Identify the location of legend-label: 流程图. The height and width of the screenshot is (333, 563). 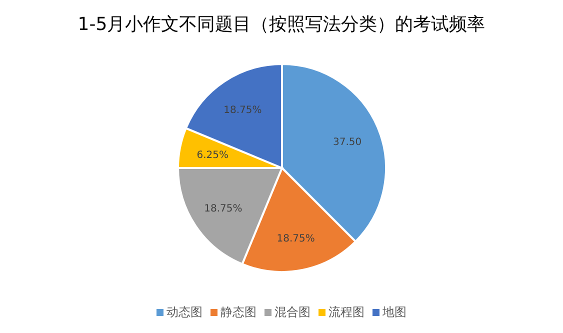
(346, 312).